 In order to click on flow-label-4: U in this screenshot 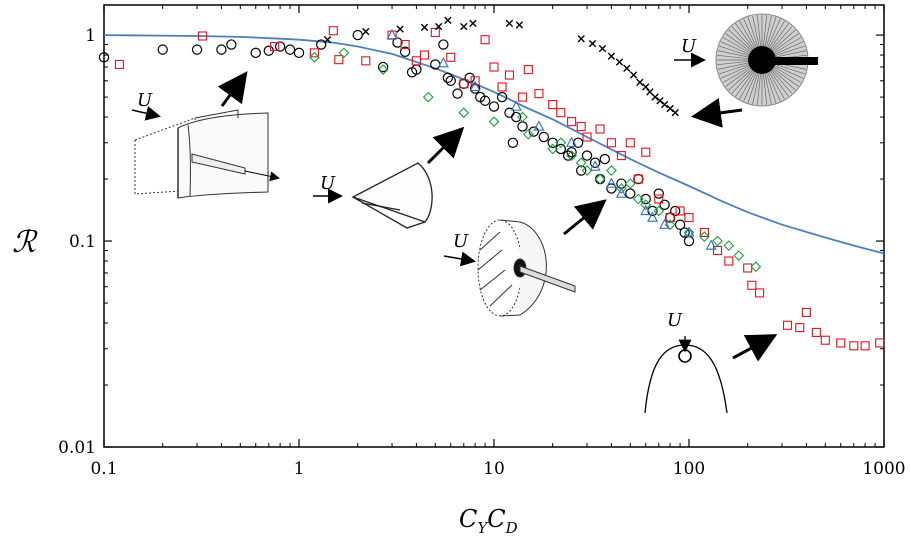, I will do `click(689, 46)`.